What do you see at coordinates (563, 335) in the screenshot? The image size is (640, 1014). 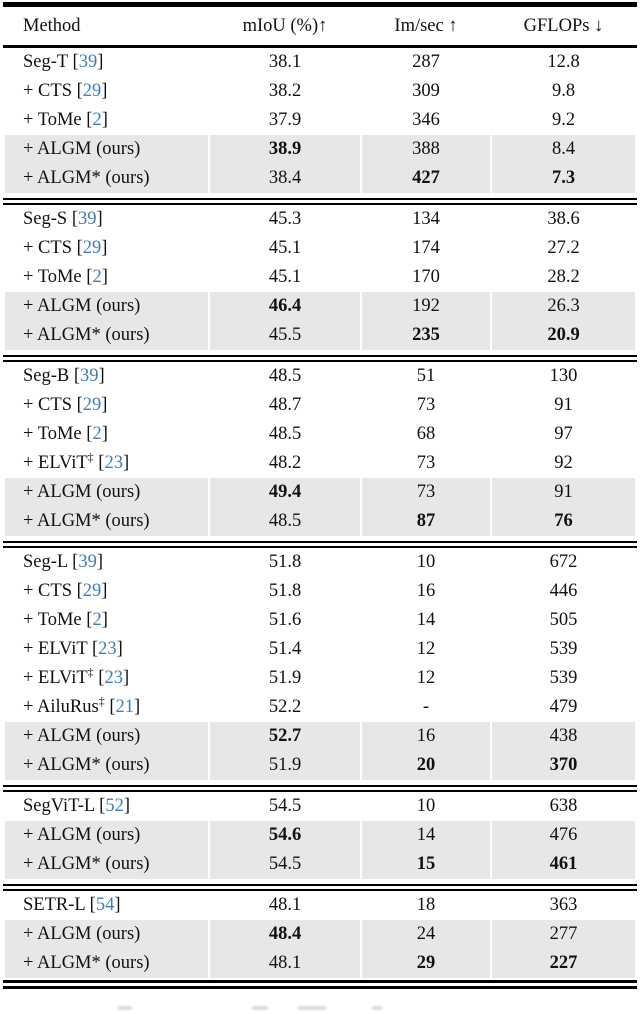 I see `gflops-cell: 20.9` at bounding box center [563, 335].